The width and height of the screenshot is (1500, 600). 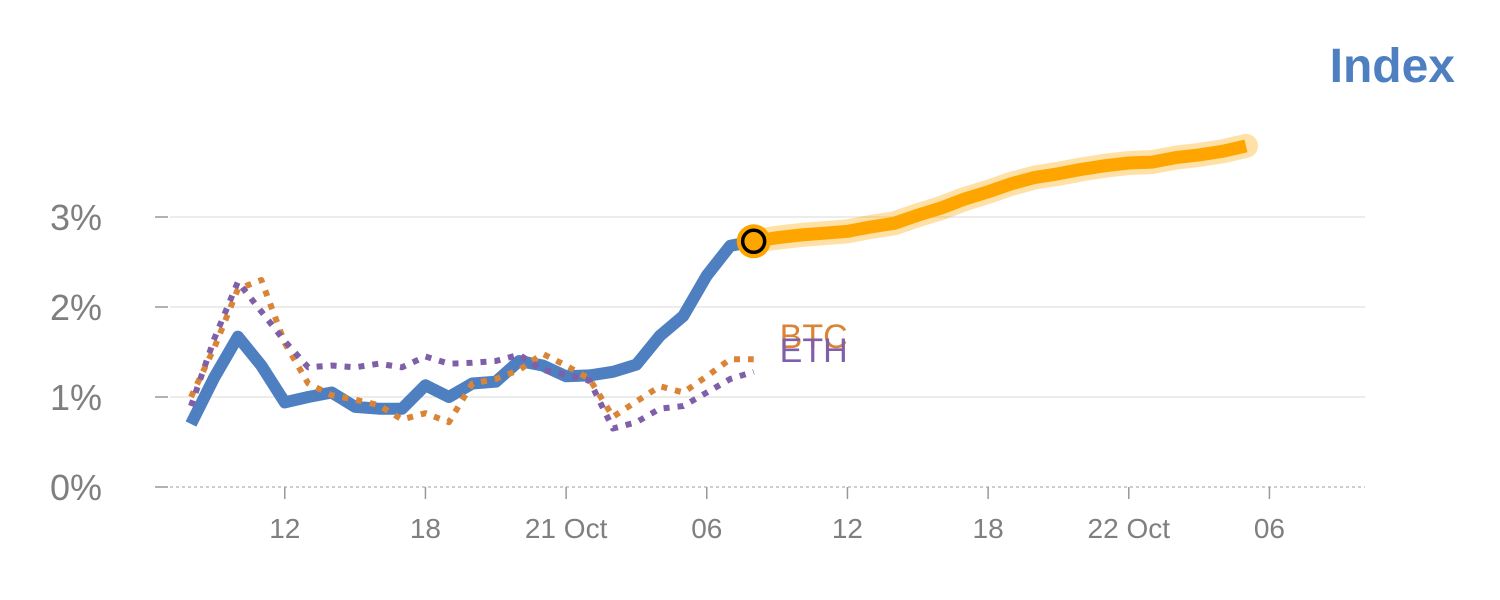 I want to click on marker-ring, so click(x=753, y=241).